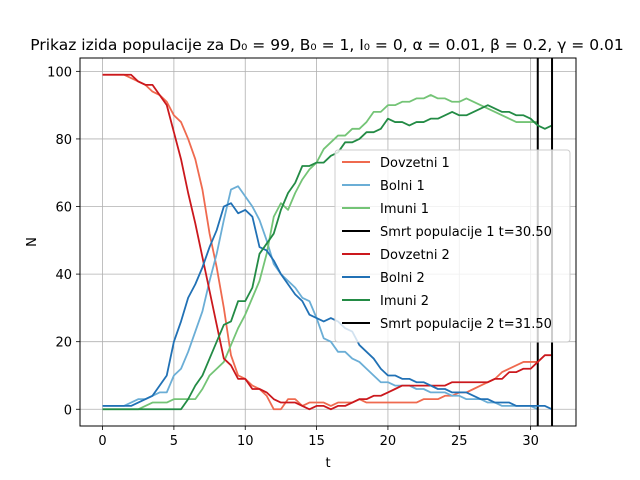  Describe the element at coordinates (530, 441) in the screenshot. I see `x-tick-label: 30` at that location.